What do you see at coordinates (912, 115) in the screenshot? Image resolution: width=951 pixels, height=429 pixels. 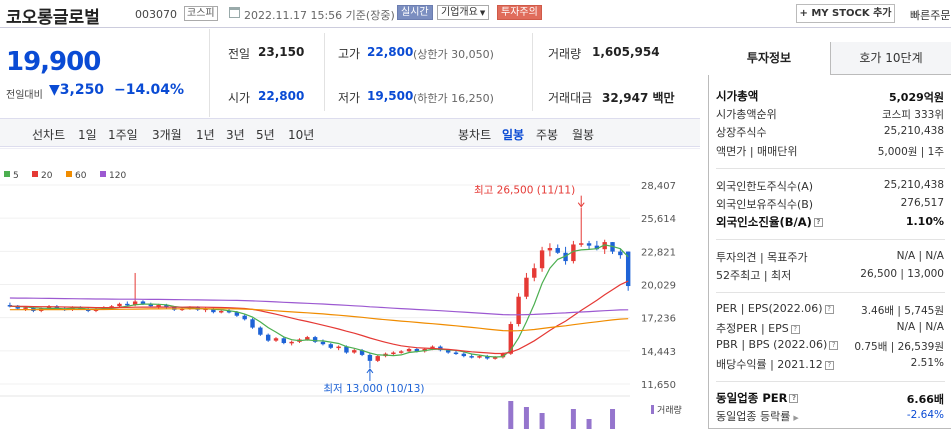 I see `invest-row-value: 코스피 333위` at bounding box center [912, 115].